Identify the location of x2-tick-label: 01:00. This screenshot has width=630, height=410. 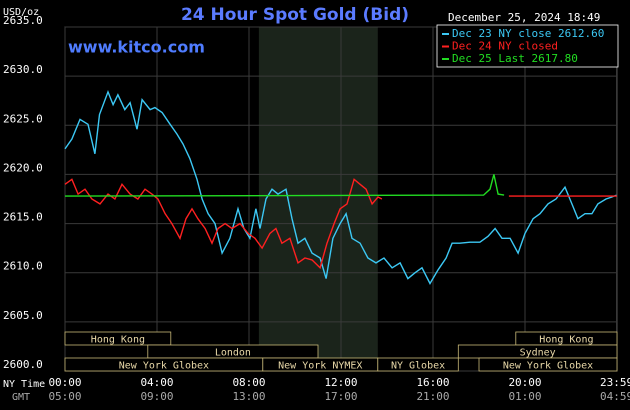
(524, 396).